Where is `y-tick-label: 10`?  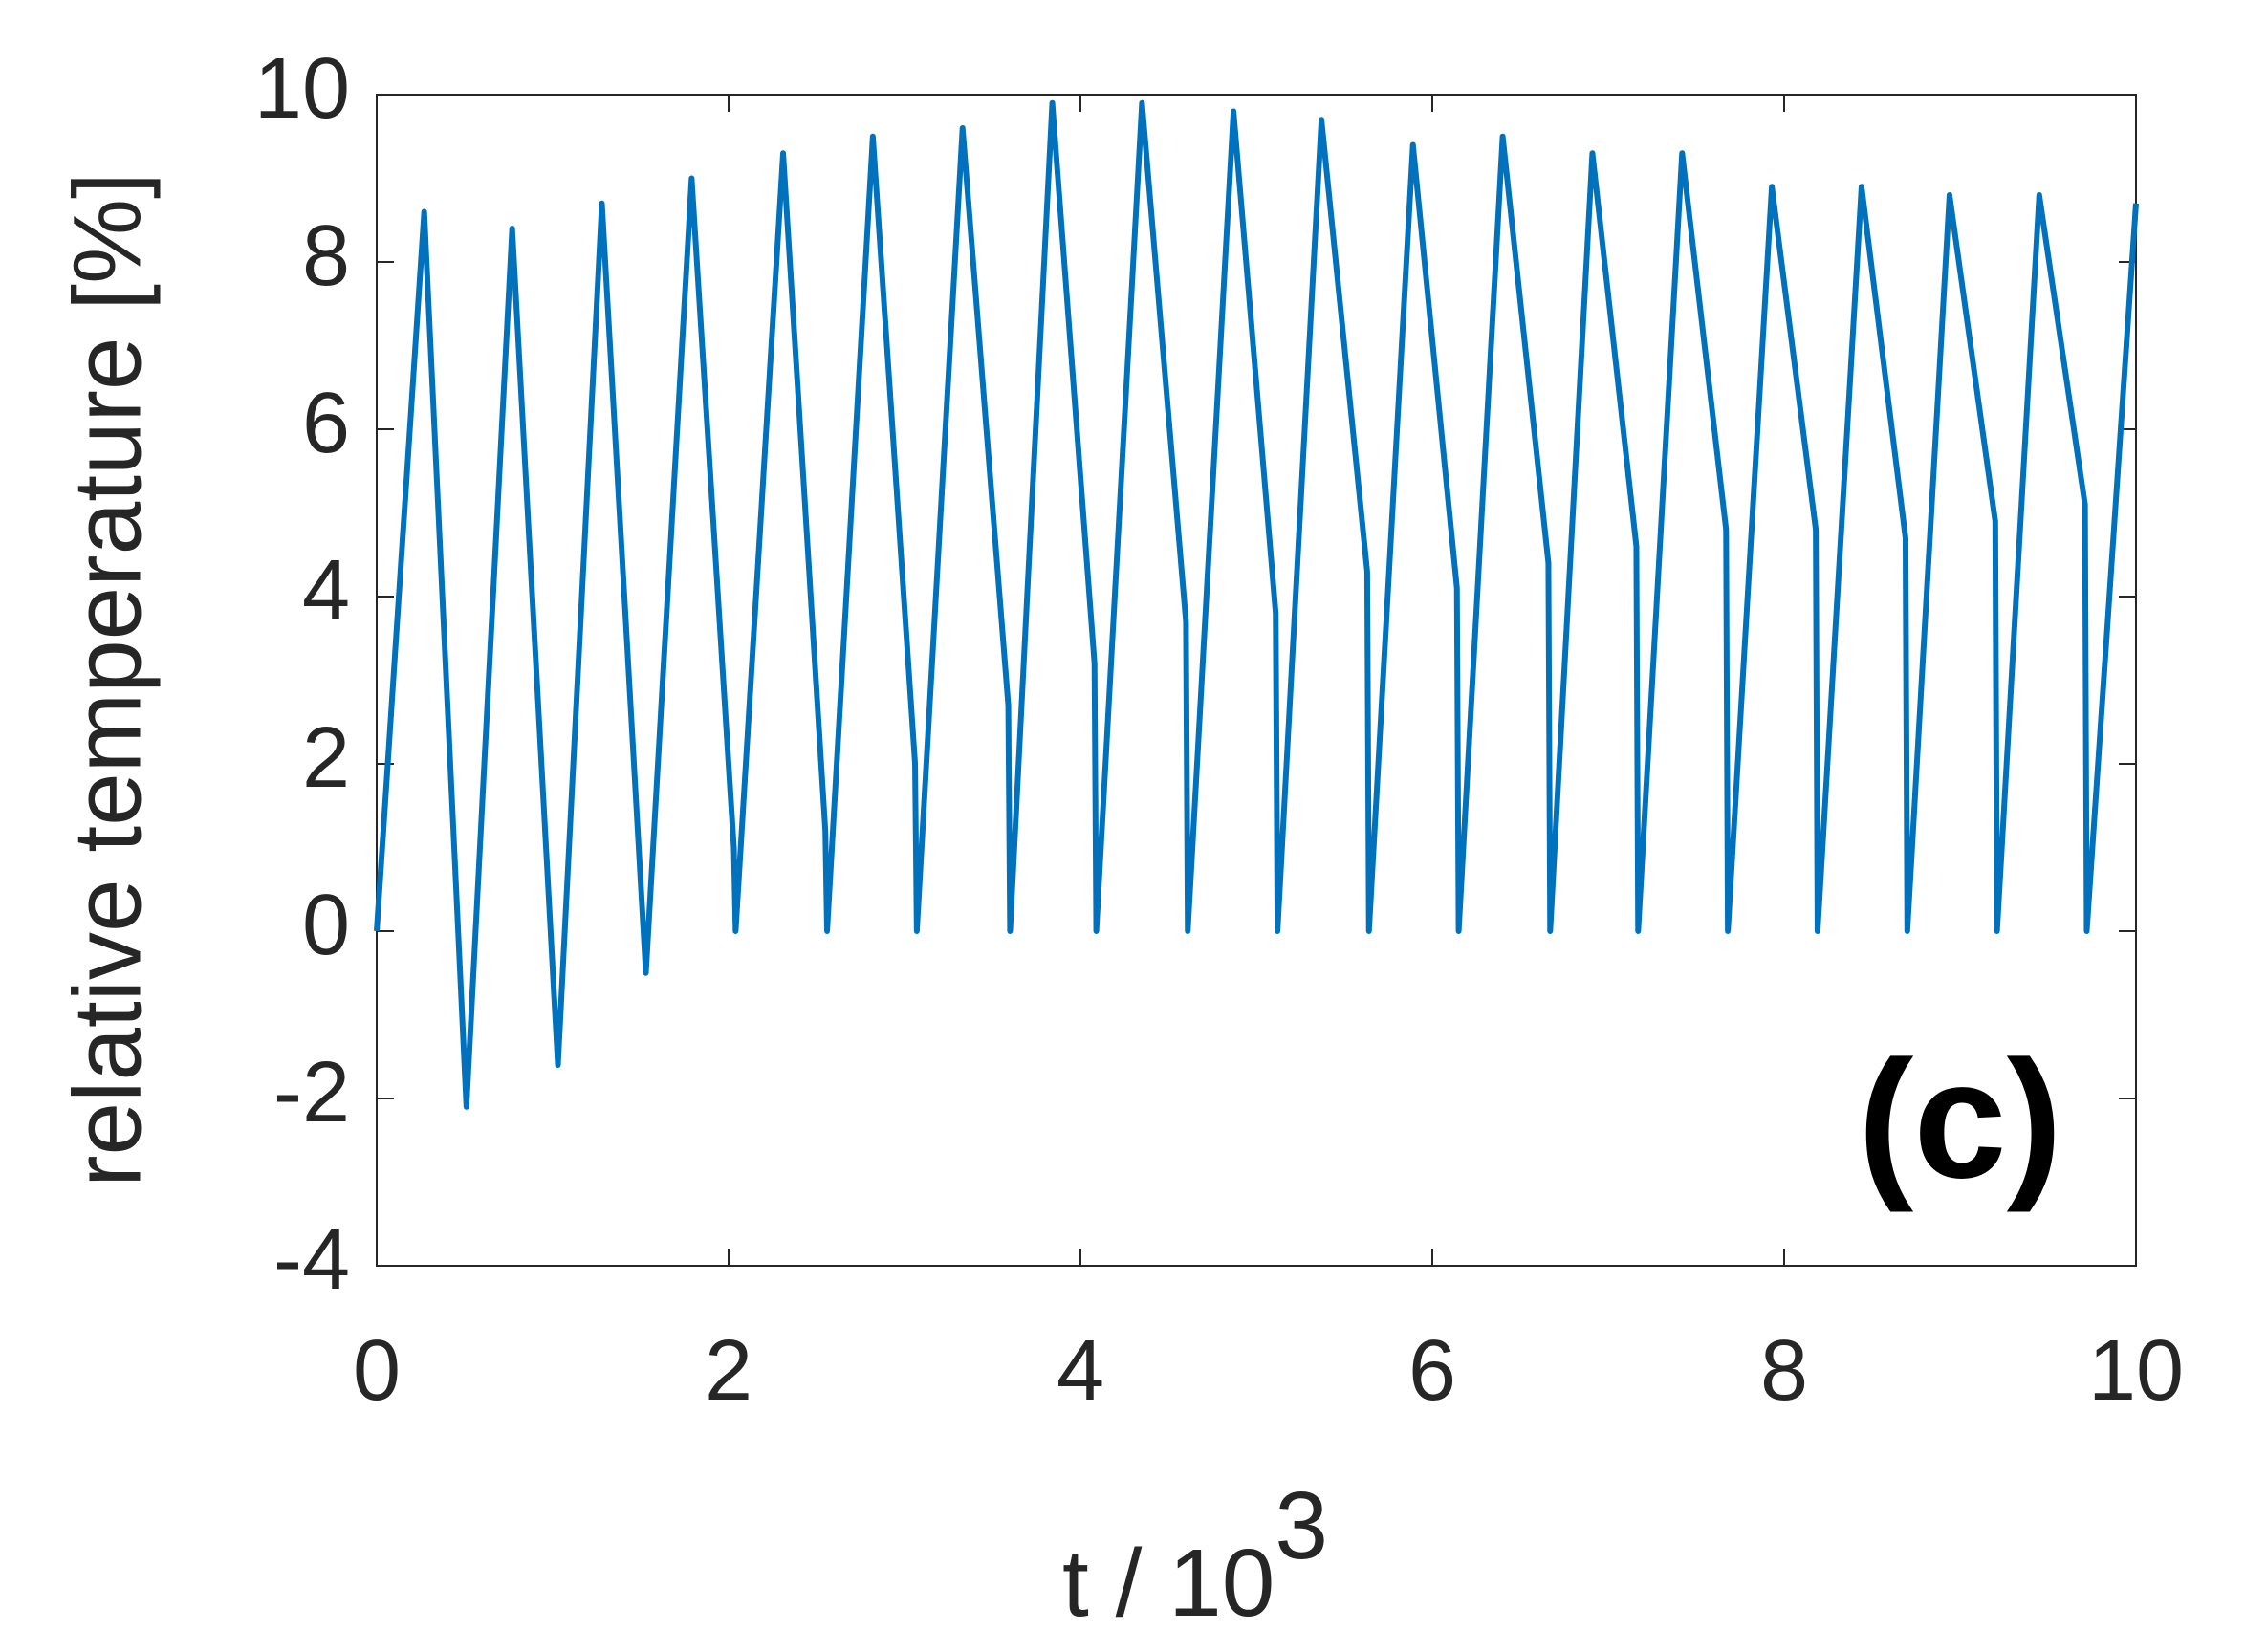 y-tick-label: 10 is located at coordinates (302, 89).